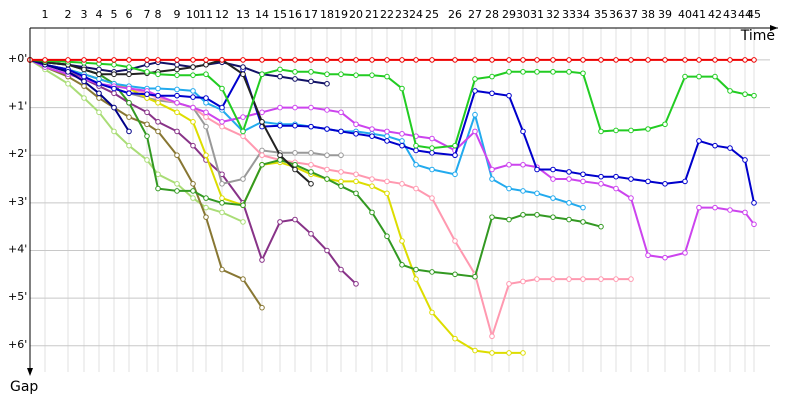  I want to click on x-tick-label: 43, so click(730, 14).